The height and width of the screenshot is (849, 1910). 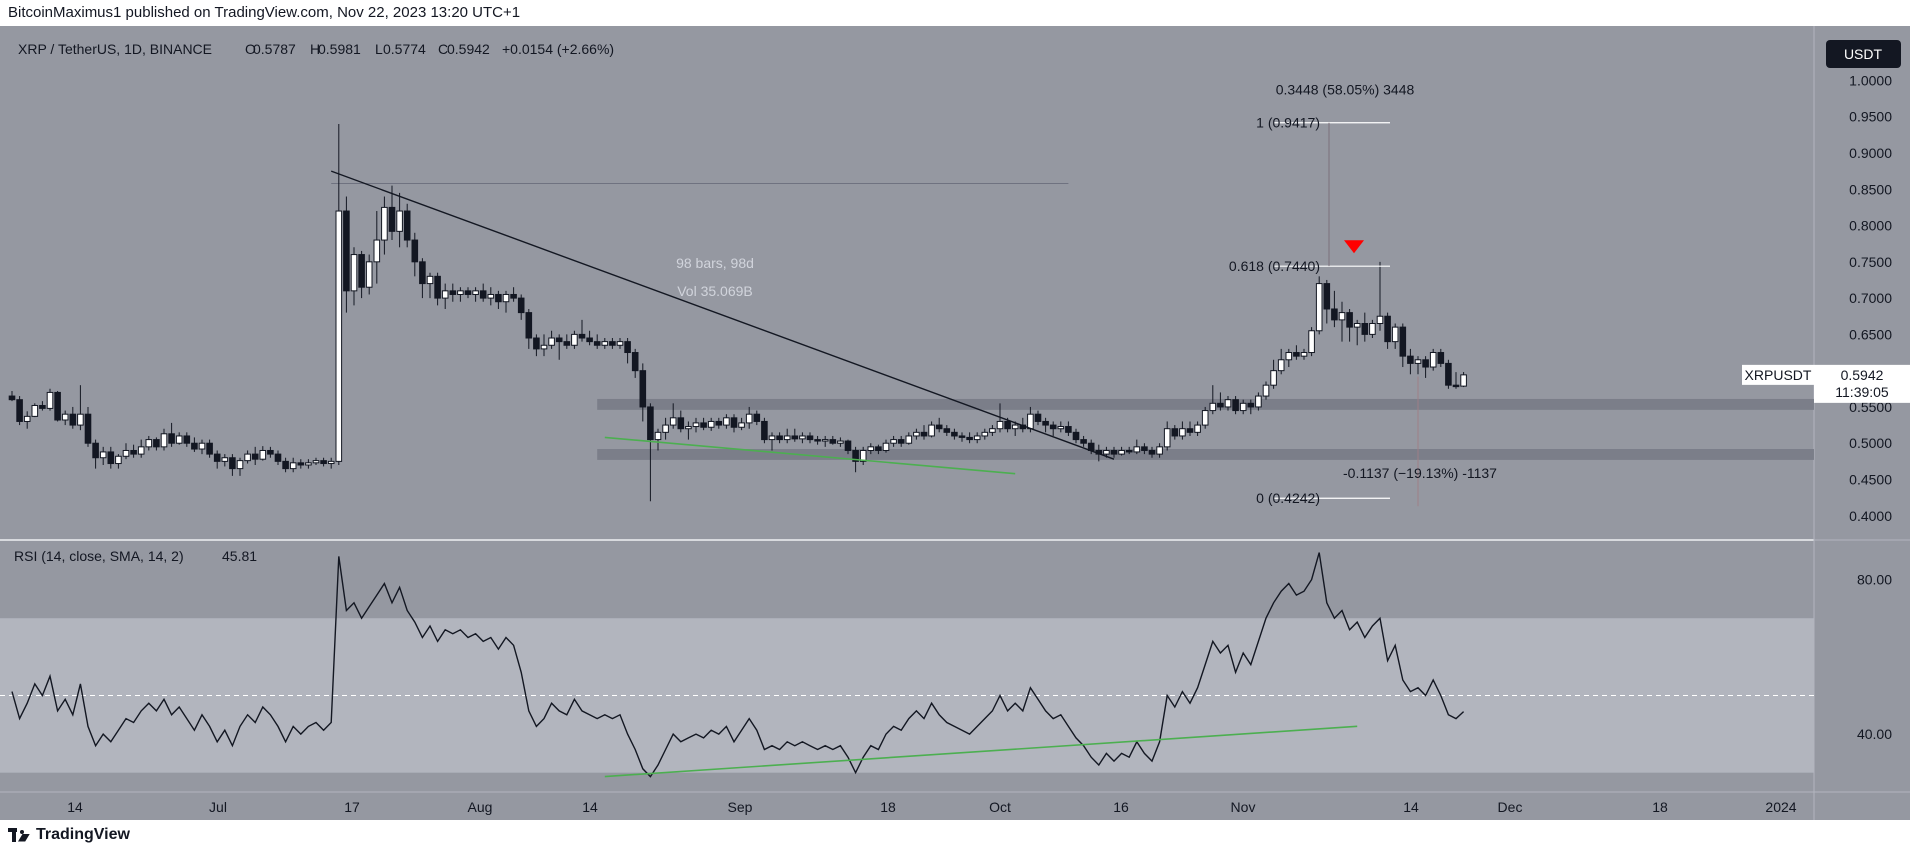 I want to click on price-tick-label: 0.8000, so click(x=1870, y=226).